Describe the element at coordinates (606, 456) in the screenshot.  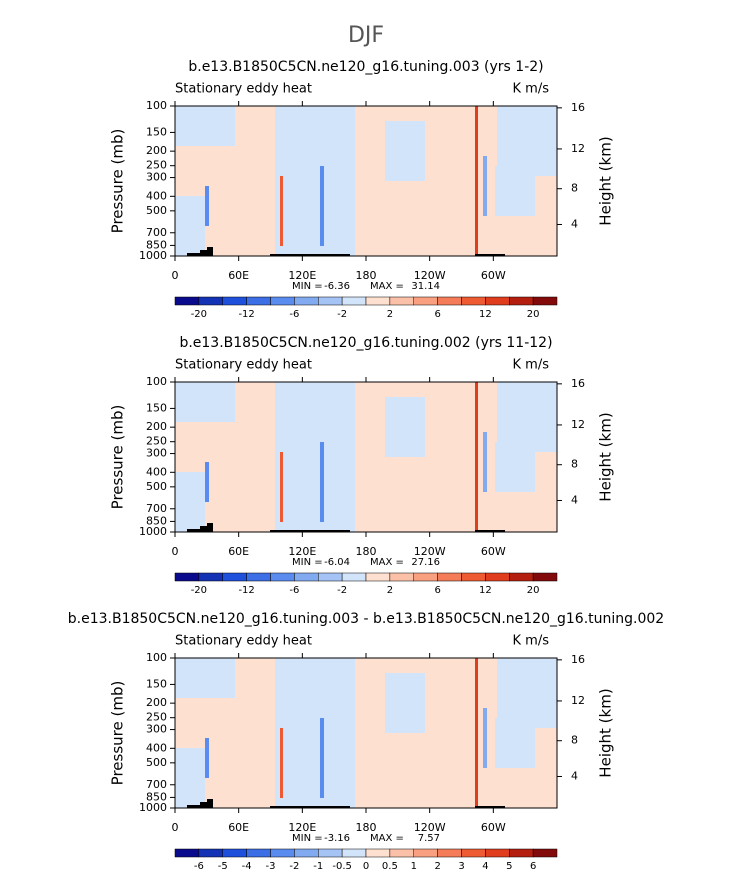
I see `y2-axis-label: Height (km)` at that location.